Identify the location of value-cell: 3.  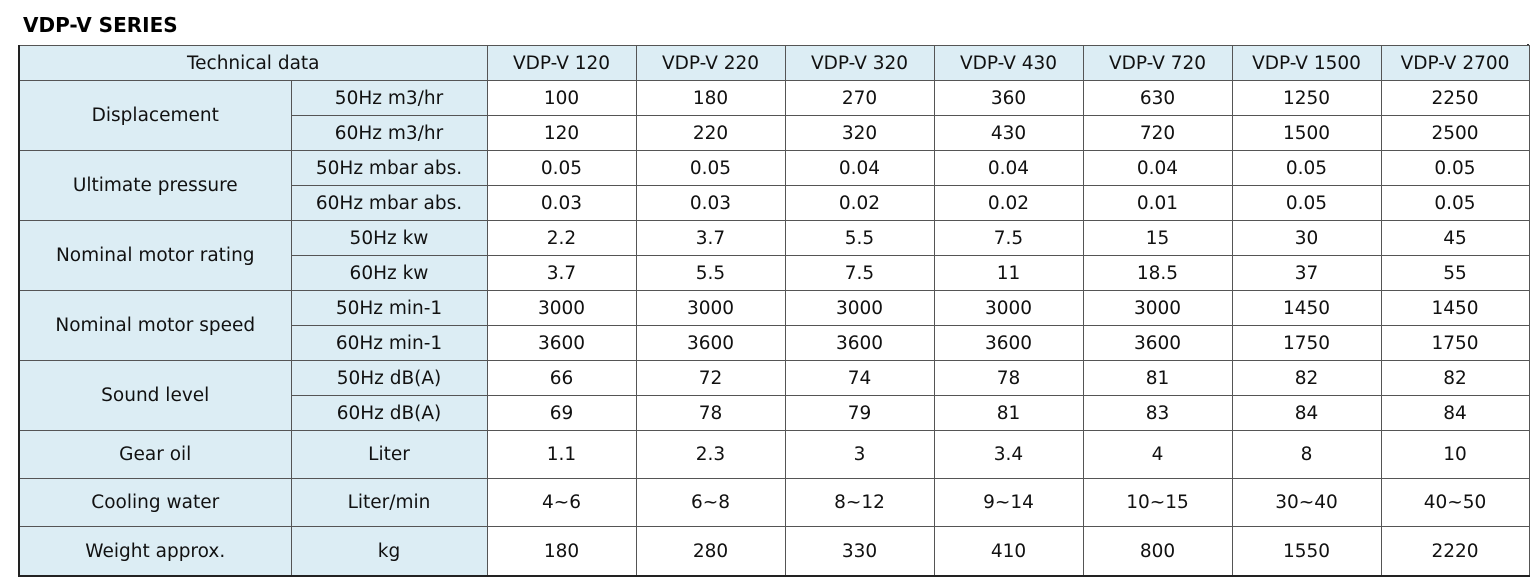
(859, 454).